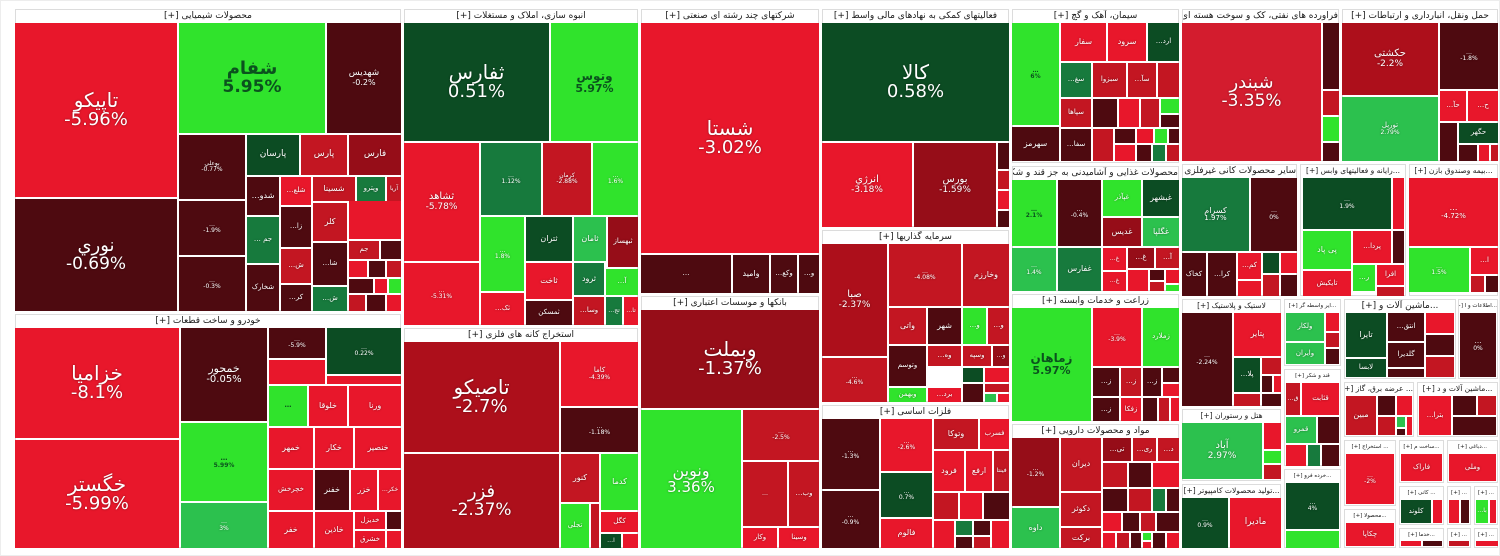  I want to click on stock-tile: … -3.9%, so click(1117, 337).